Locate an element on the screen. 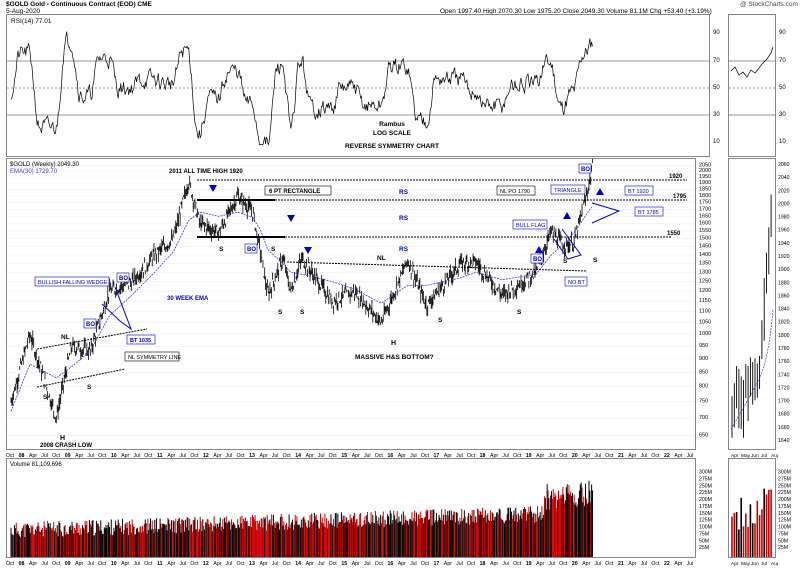 Image resolution: width=800 pixels, height=568 pixels. inset-x-tick: Jul is located at coordinates (764, 564).